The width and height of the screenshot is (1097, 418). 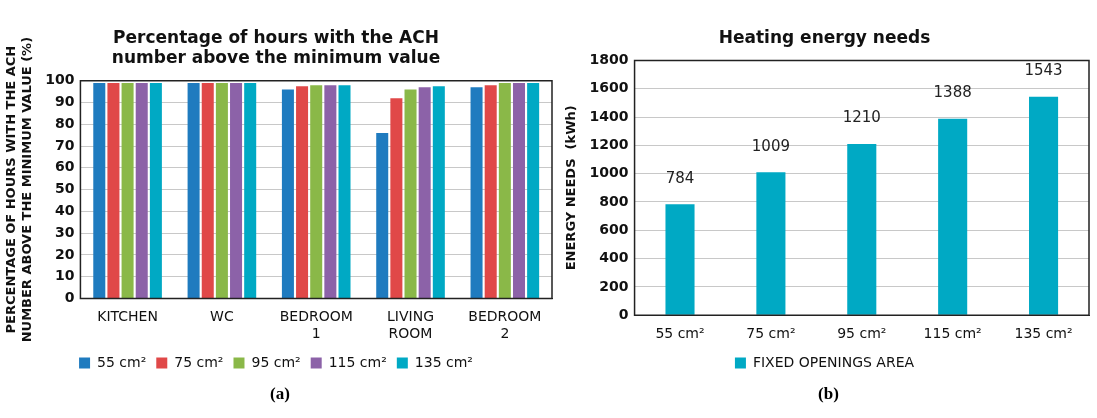 What do you see at coordinates (199, 361) in the screenshot?
I see `legend-label: 75 cm²` at bounding box center [199, 361].